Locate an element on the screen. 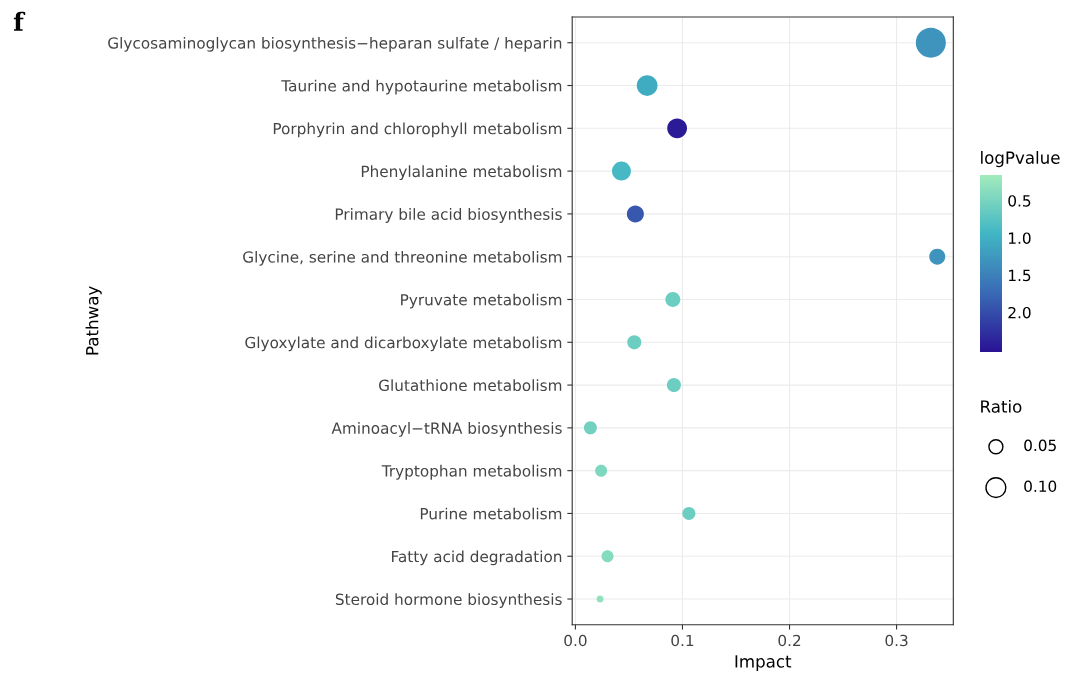  legend-label: 0.05 is located at coordinates (1040, 445).